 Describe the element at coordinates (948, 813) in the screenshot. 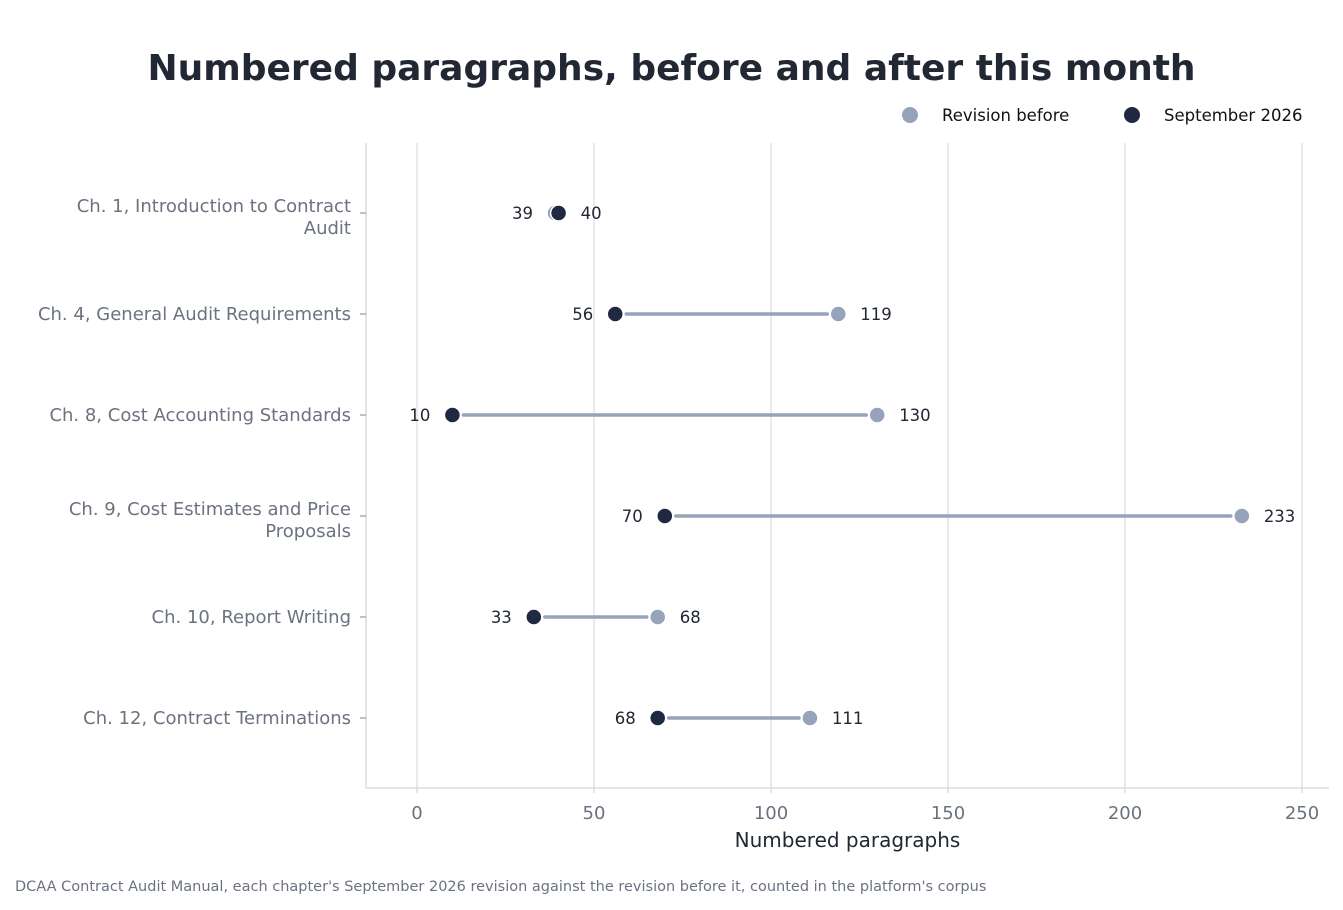

I see `x-tick-label-150: 150` at that location.